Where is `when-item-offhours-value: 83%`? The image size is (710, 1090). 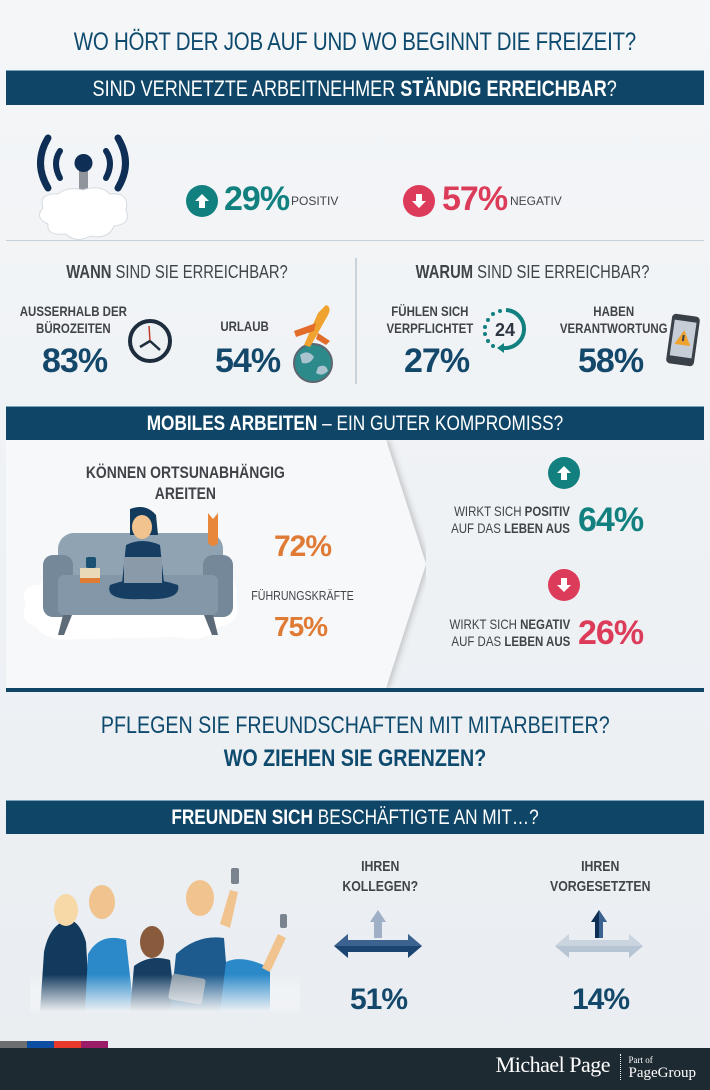 when-item-offhours-value: 83% is located at coordinates (75, 361).